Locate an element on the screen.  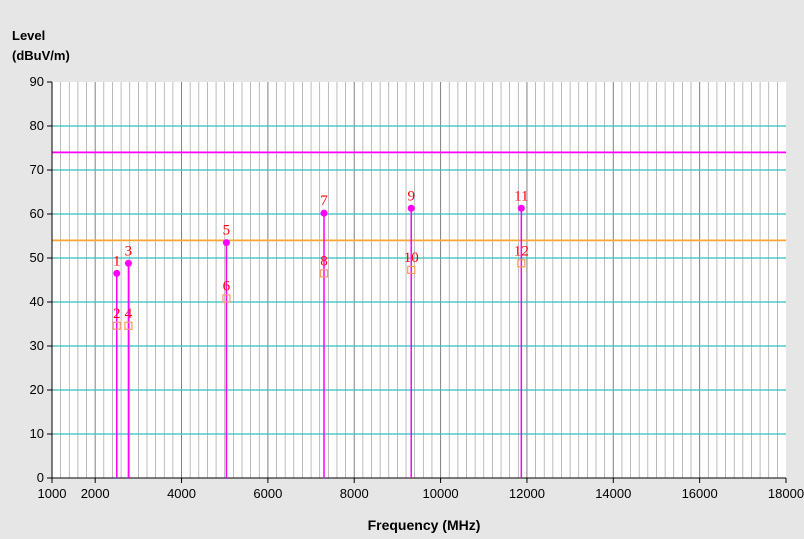
marker-label: 6 is located at coordinates (227, 286).